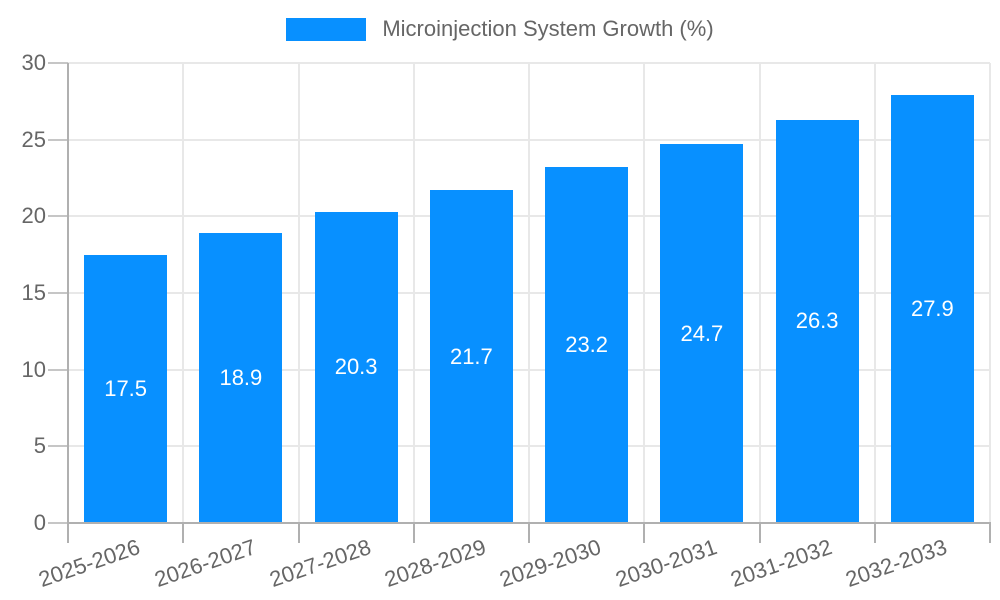 Image resolution: width=1000 pixels, height=600 pixels. Describe the element at coordinates (896, 563) in the screenshot. I see `x-tick-label: 2032-2033` at that location.